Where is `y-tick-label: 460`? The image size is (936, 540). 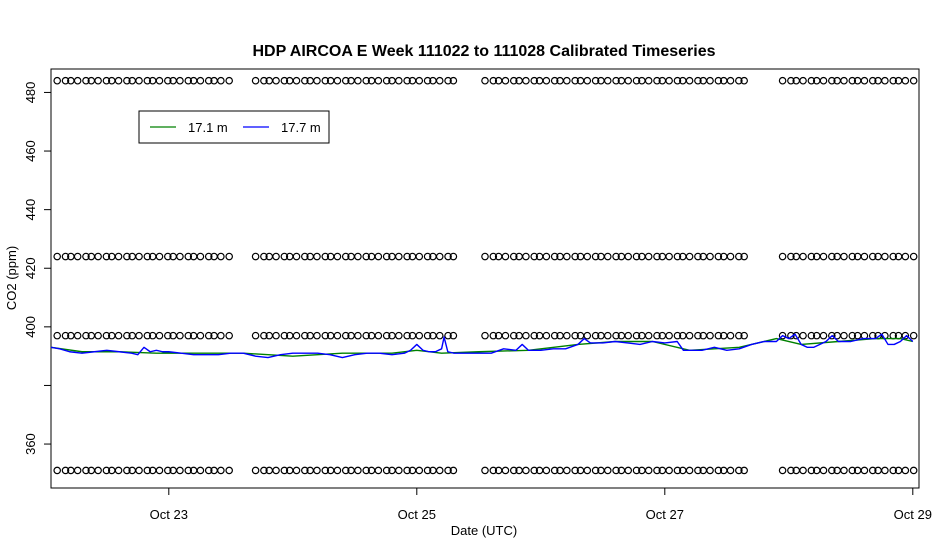
y-tick-label: 460 is located at coordinates (30, 151).